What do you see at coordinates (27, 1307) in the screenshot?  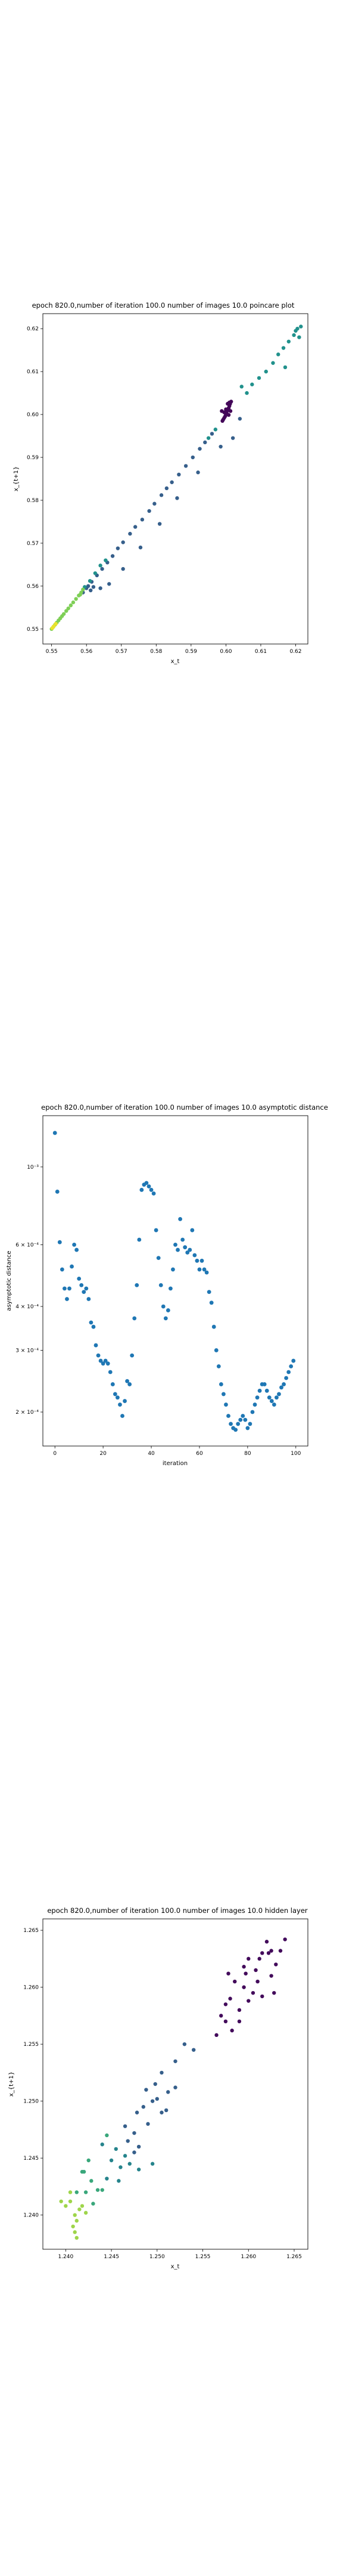 I see `y-tick-label: 4 × 10⁻⁴` at bounding box center [27, 1307].